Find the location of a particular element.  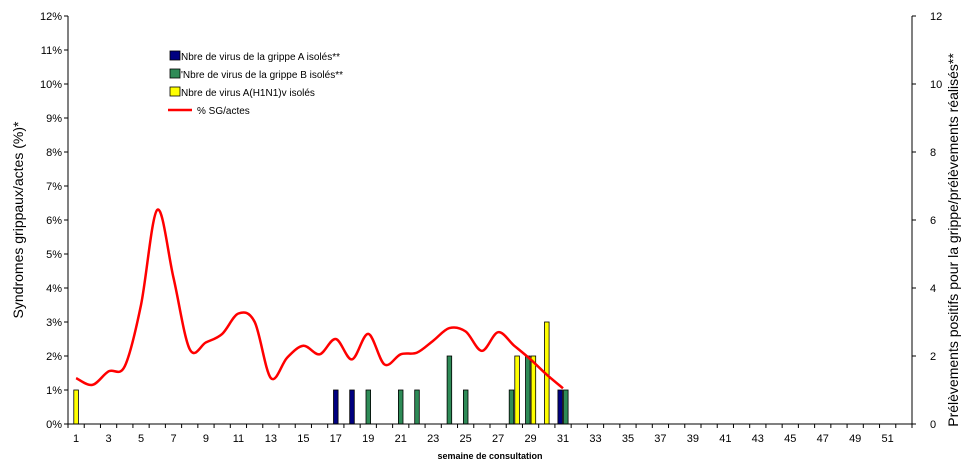

bar-s1-w25 is located at coordinates (465, 407).